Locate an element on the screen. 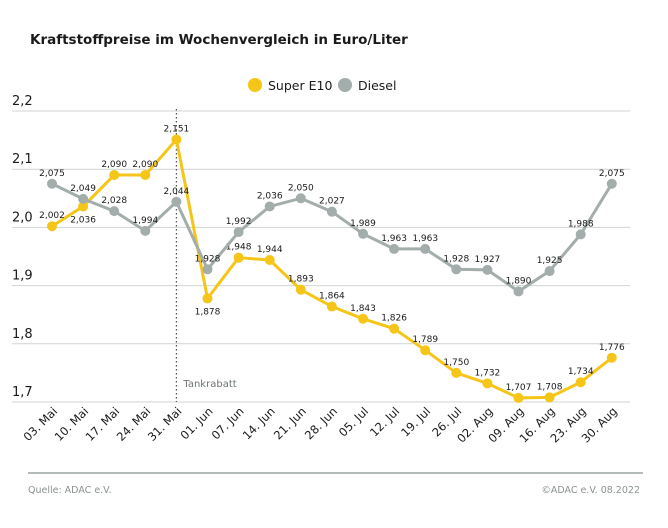  data-label: 2,044 is located at coordinates (177, 192).